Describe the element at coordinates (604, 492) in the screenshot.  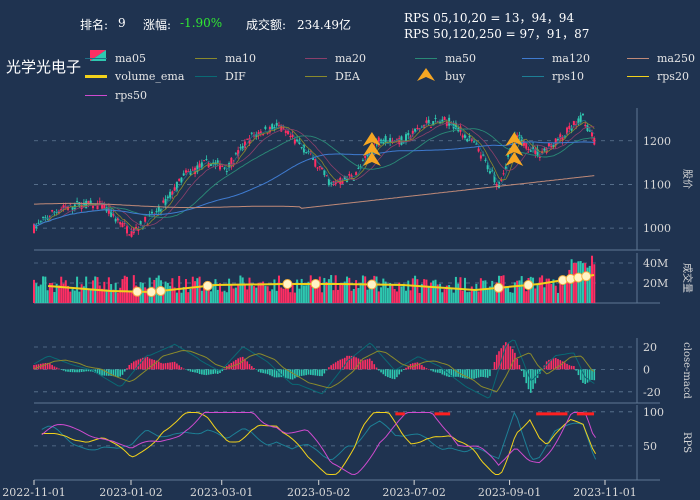
I see `x-tick-label: 2023-11-01` at that location.